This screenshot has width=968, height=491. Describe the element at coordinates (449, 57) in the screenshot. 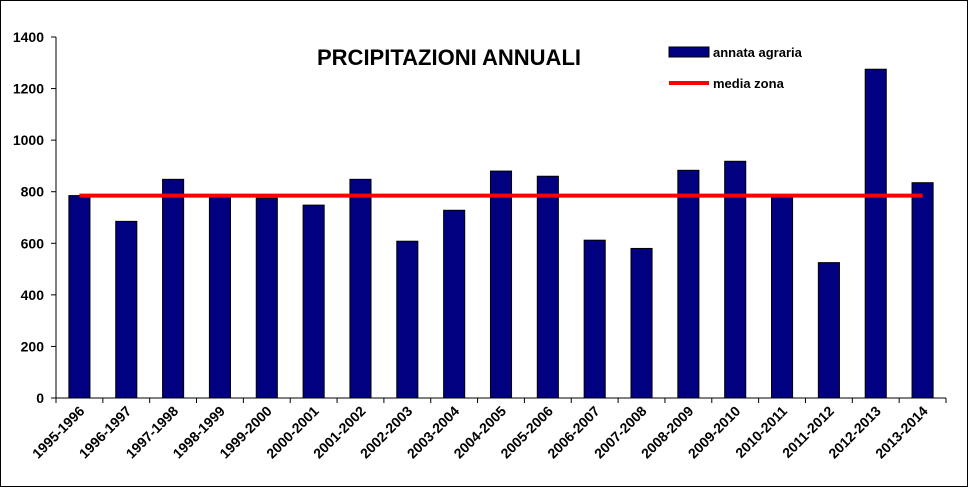

I see `chart-title: PRCIPITAZIONI ANNUALI` at that location.